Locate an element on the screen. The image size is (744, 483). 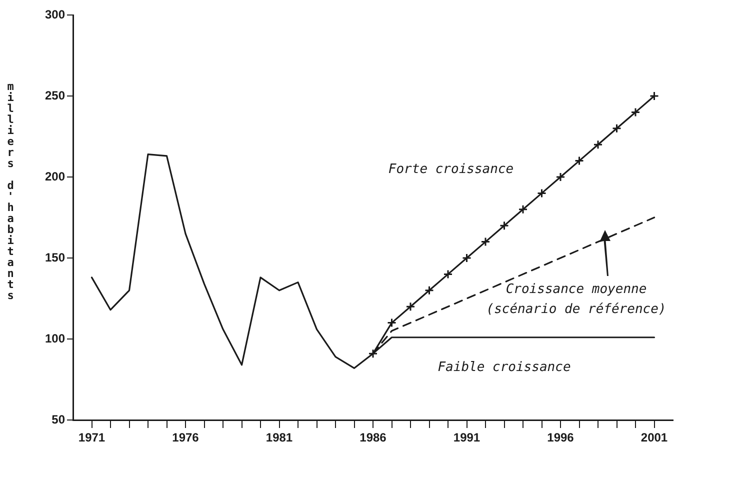
y-tick-label: 50 is located at coordinates (59, 419).